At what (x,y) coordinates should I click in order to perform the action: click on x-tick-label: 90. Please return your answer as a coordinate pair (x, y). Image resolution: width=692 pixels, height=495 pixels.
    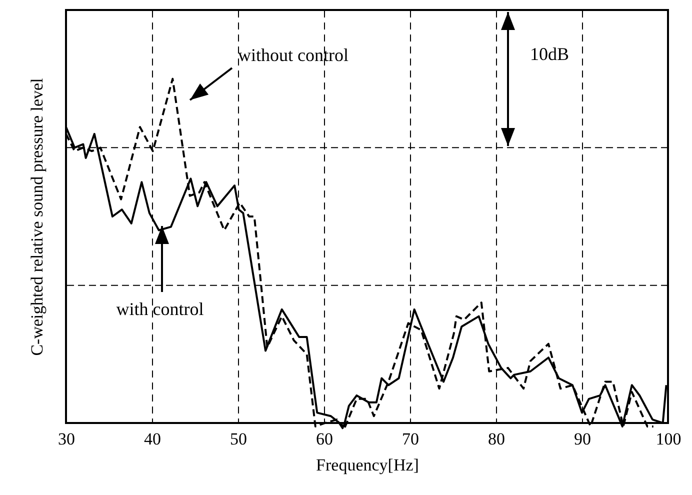
    Looking at the image, I should click on (582, 439).